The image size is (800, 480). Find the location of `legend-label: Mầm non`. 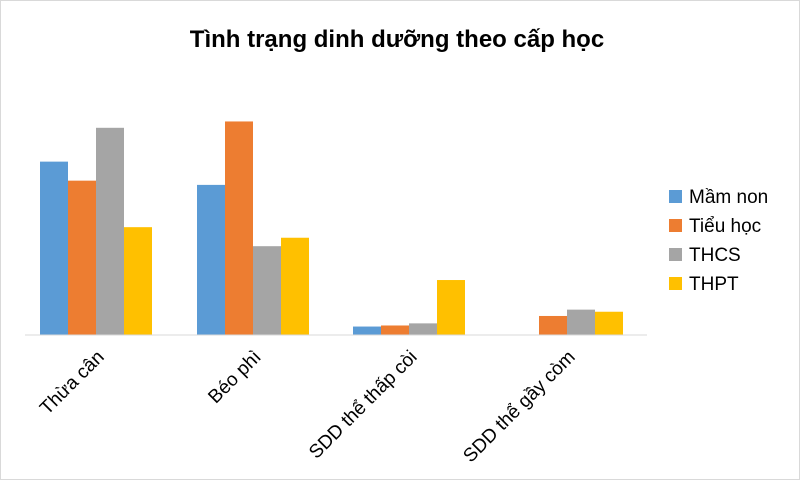

legend-label: Mầm non is located at coordinates (728, 197).